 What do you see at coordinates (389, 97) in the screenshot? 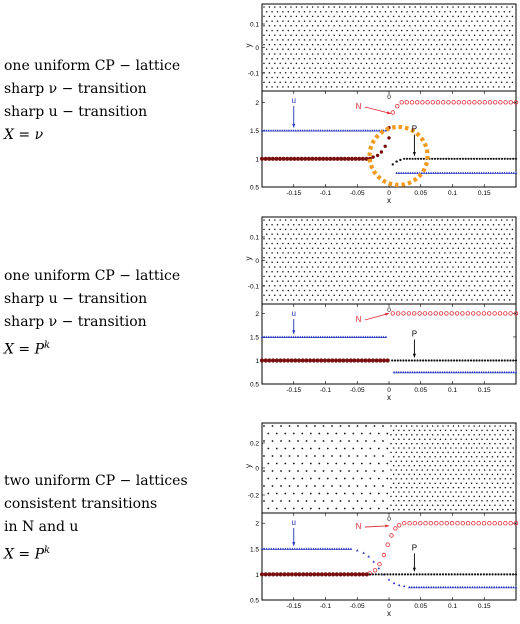
I see `plot-center-label: 0` at bounding box center [389, 97].